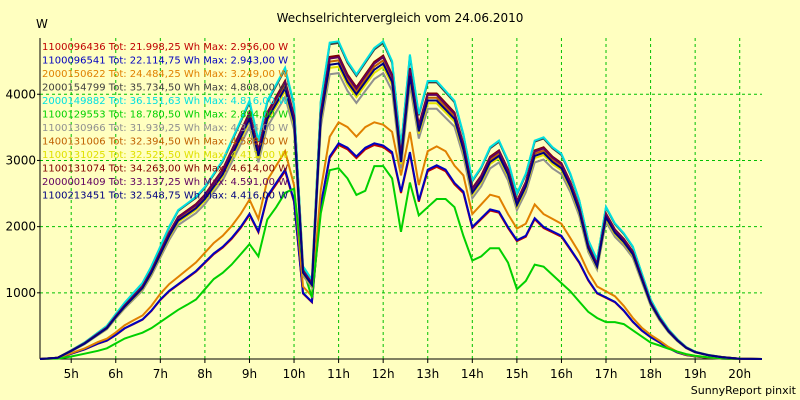  I want to click on chart-title: Wechselrichtervergleich vom 24.06.2010, so click(400, 18).